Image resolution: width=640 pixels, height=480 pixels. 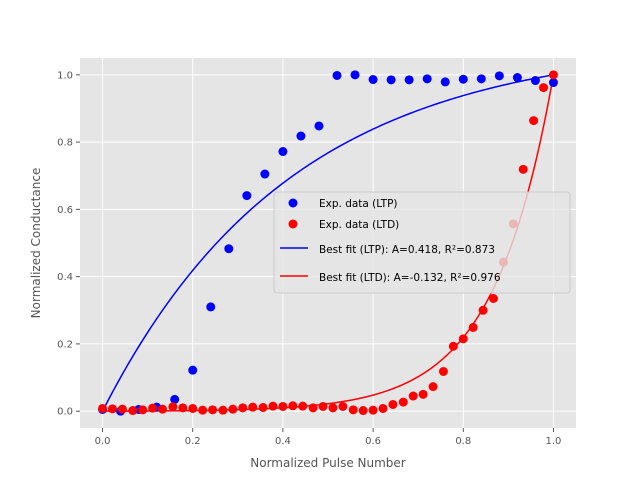 I want to click on legend-label-fit-ltp: Best fit (LTP): A=0.418, R²=0.873, so click(x=407, y=250).